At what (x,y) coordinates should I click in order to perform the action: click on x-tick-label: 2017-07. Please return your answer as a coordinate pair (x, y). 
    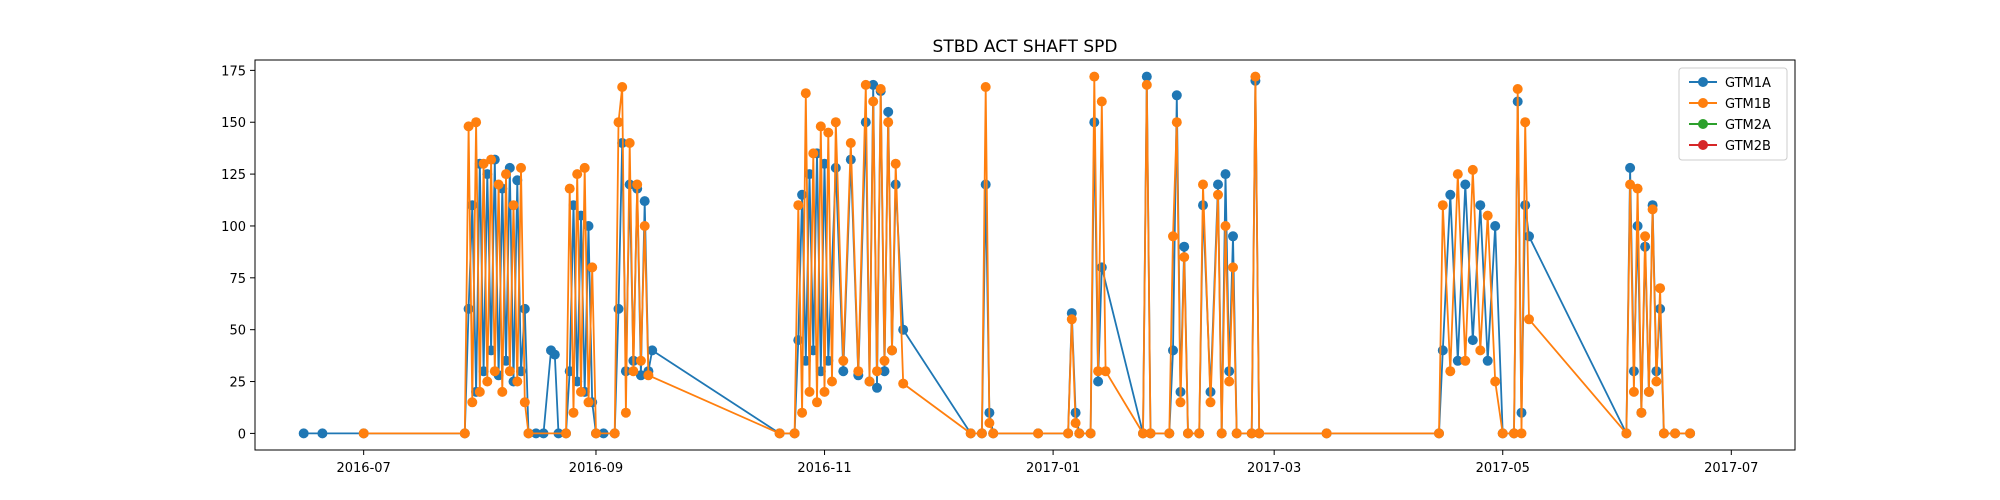
    Looking at the image, I should click on (1731, 468).